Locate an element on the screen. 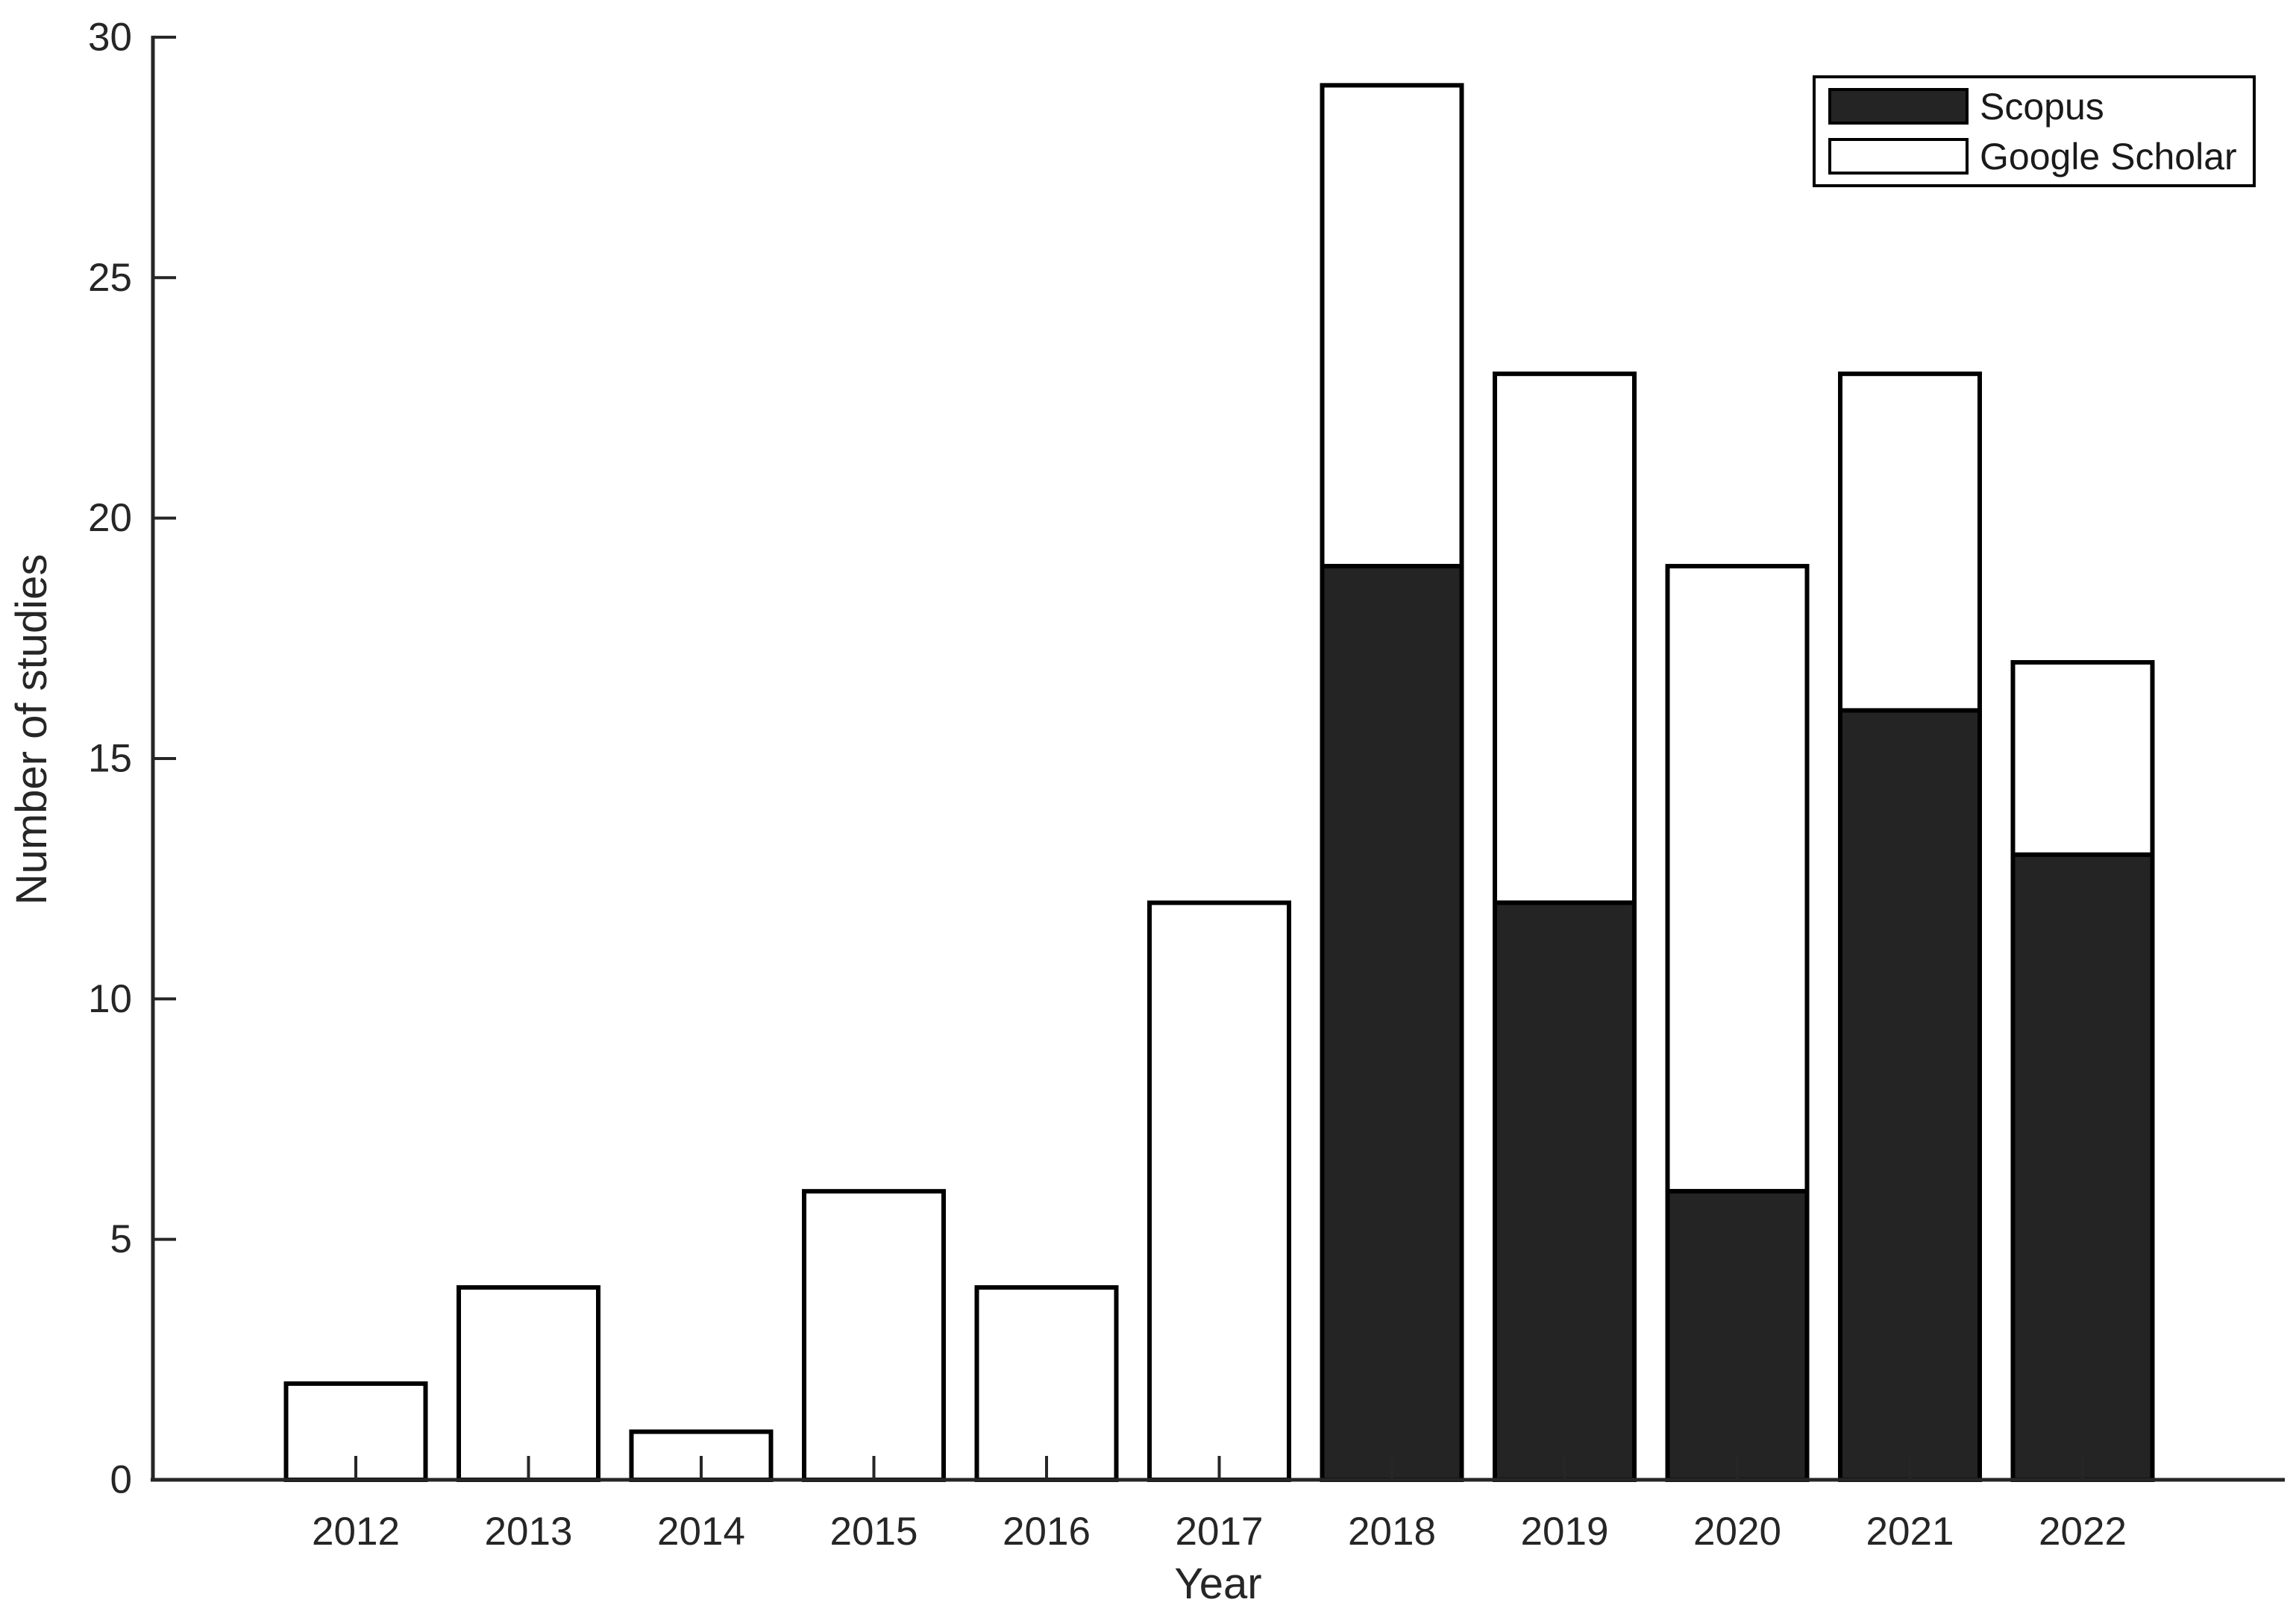  x-axis-label: Year is located at coordinates (1217, 1584).